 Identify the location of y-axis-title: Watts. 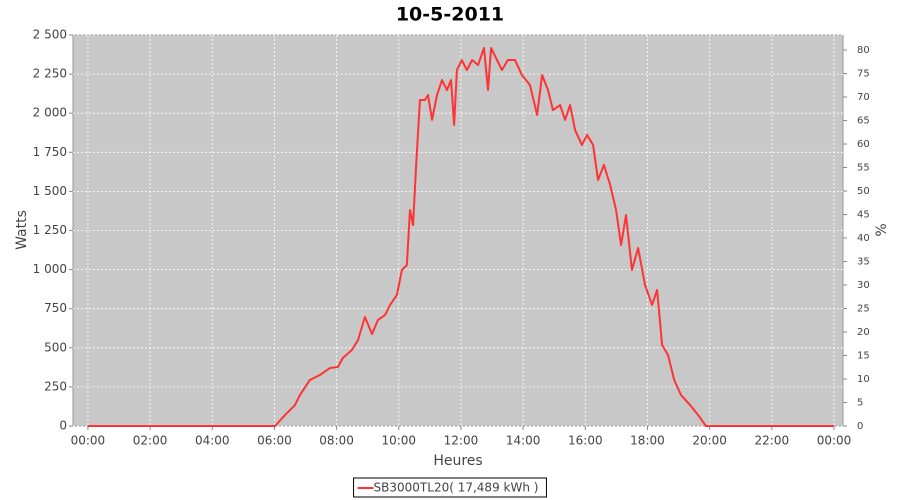
(22, 230).